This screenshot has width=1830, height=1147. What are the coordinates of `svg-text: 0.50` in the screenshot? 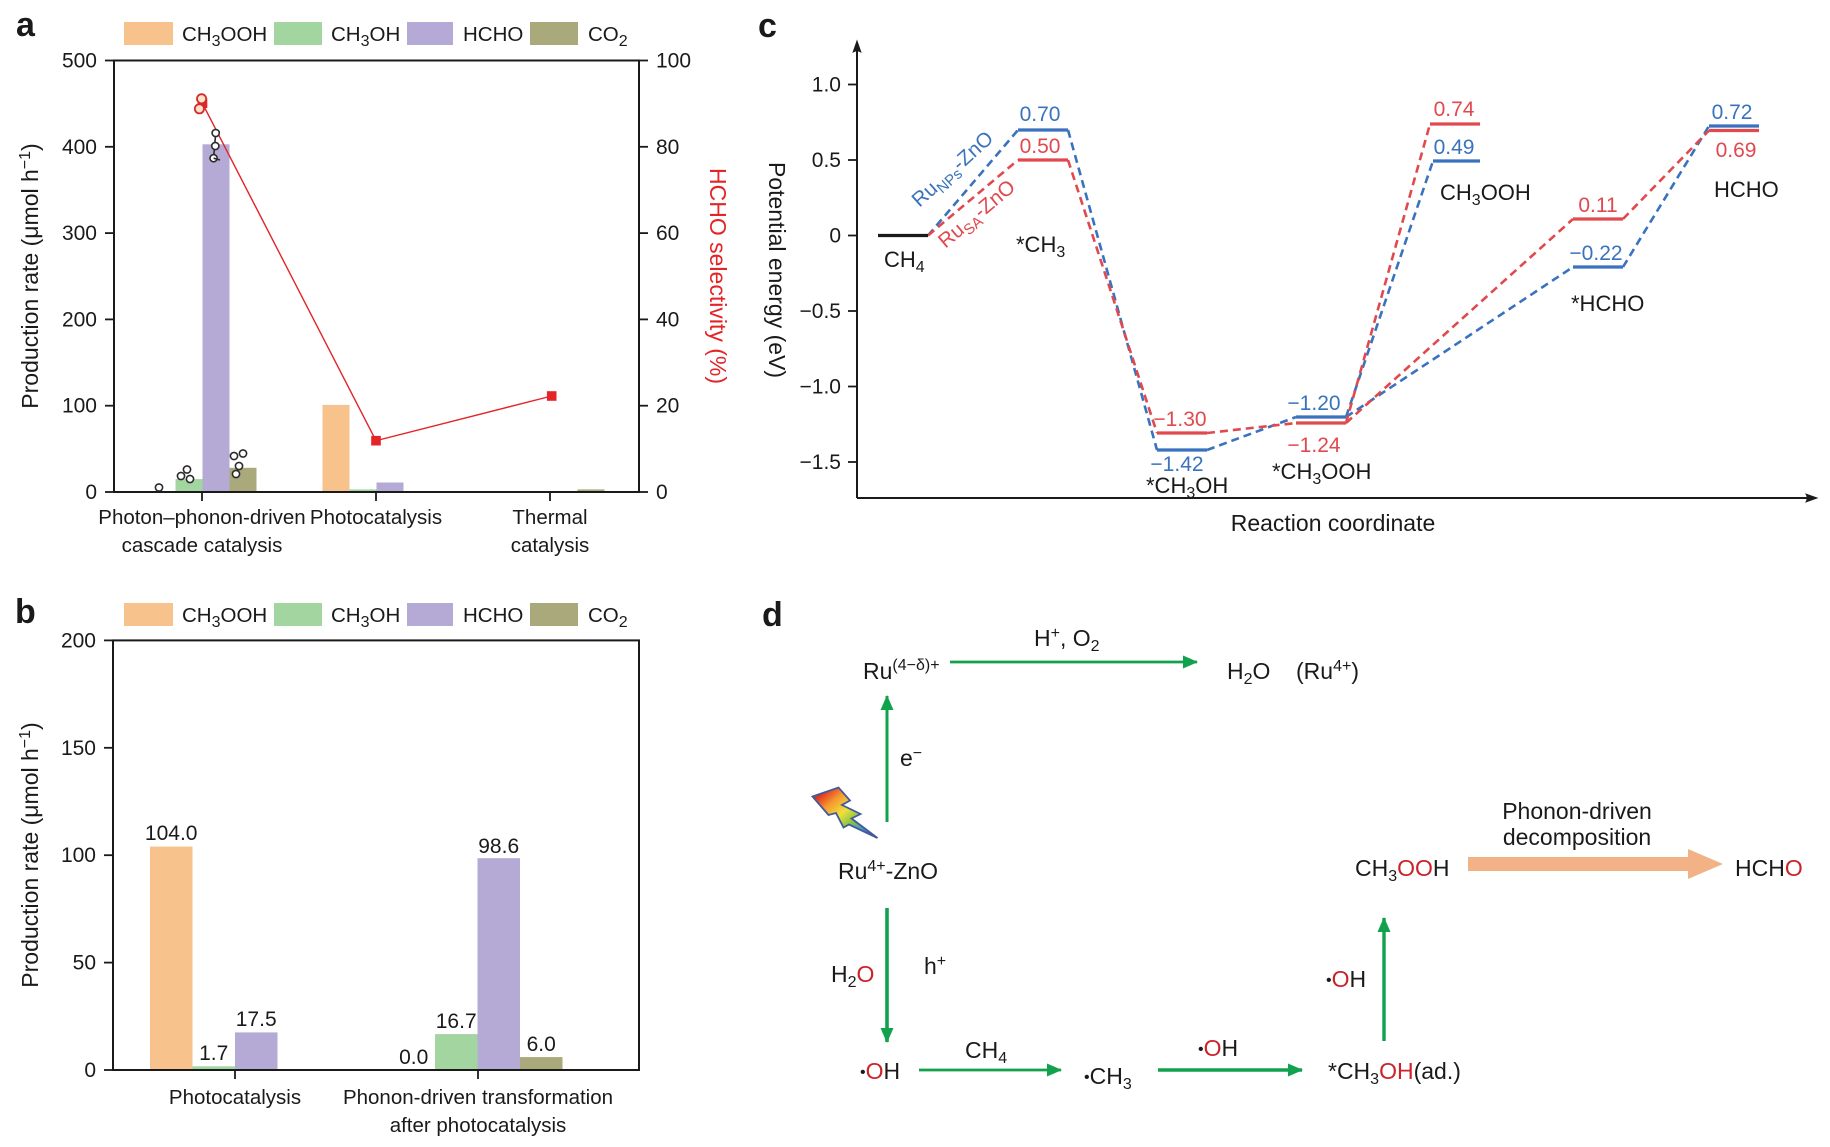 It's located at (1040, 146).